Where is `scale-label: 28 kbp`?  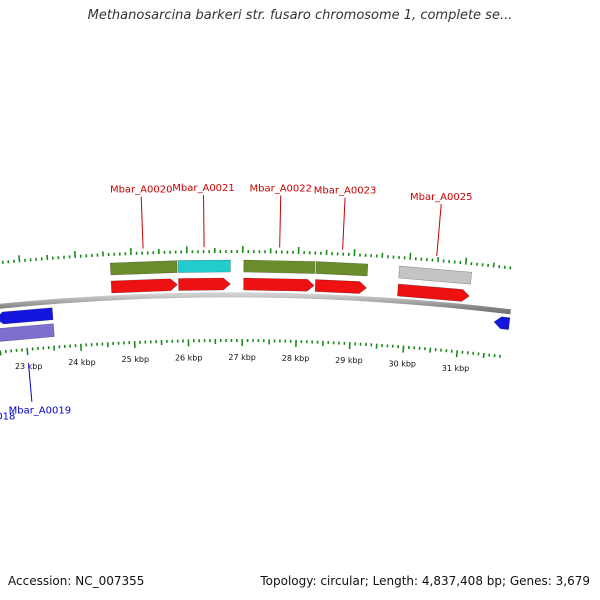
scale-label: 28 kbp is located at coordinates (296, 358).